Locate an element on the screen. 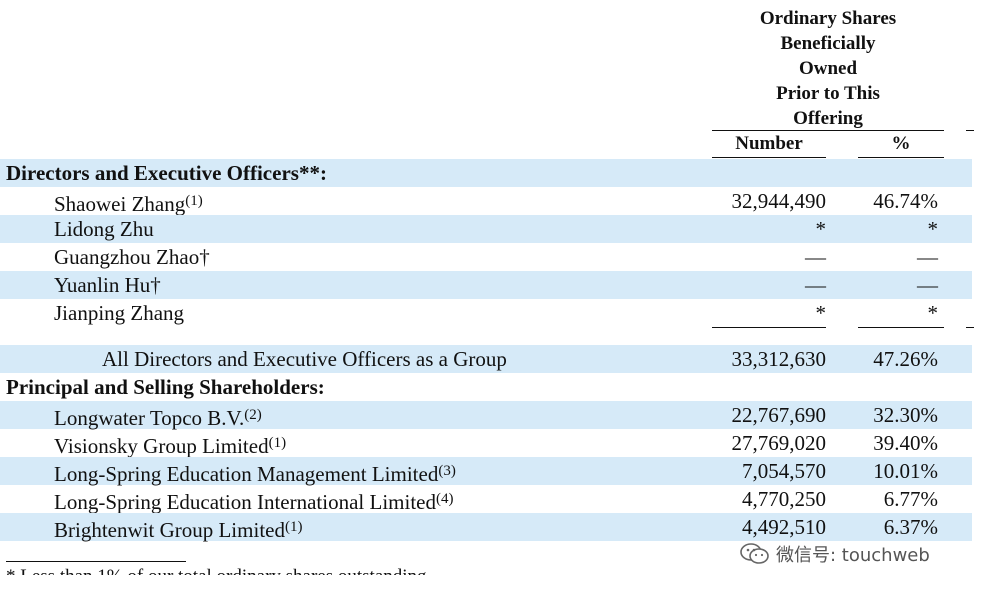 This screenshot has width=994, height=597. share-percent: 32.30% is located at coordinates (905, 415).